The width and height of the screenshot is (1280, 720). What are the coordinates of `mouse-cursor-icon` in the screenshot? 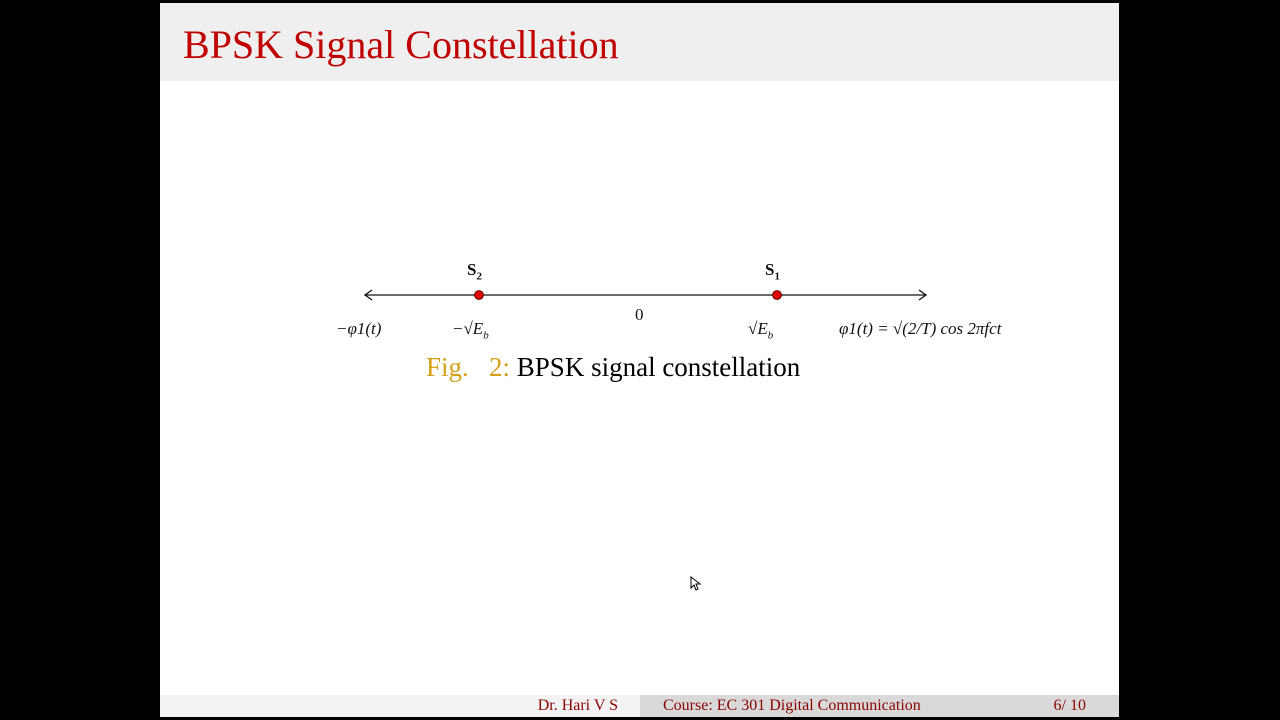 It's located at (696, 583).